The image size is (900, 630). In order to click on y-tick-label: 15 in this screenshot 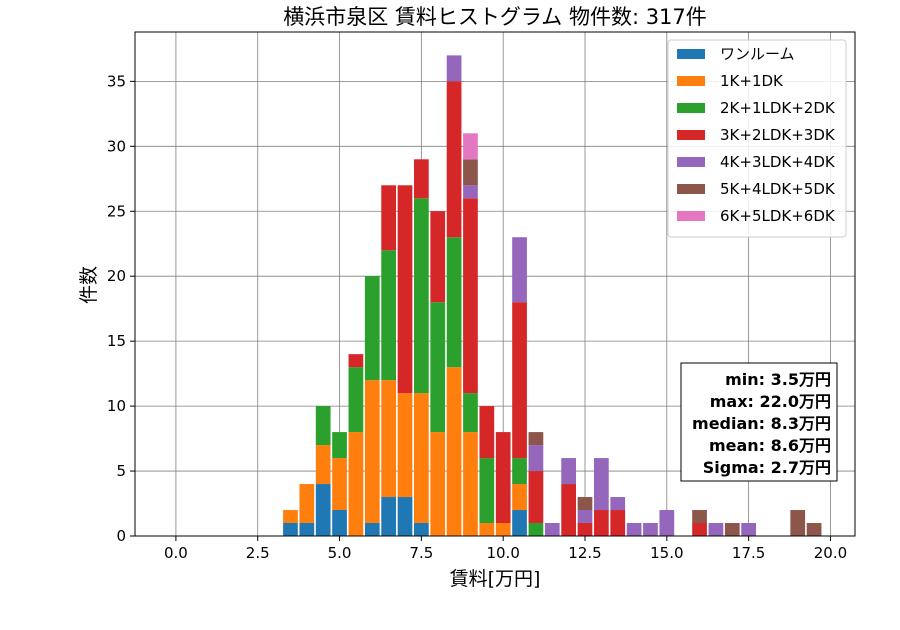, I will do `click(116, 341)`.